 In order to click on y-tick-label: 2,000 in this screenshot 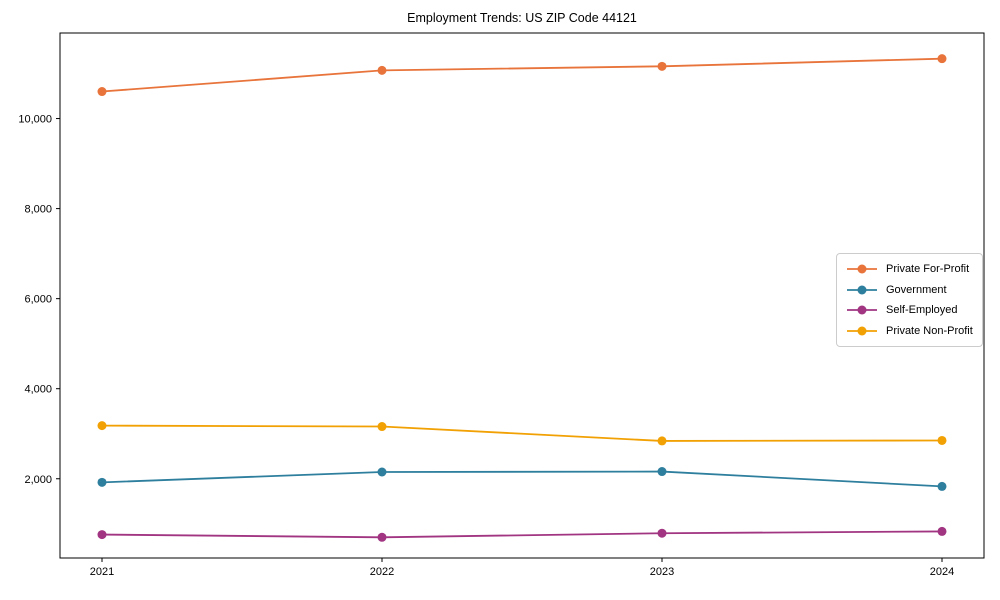, I will do `click(38, 480)`.